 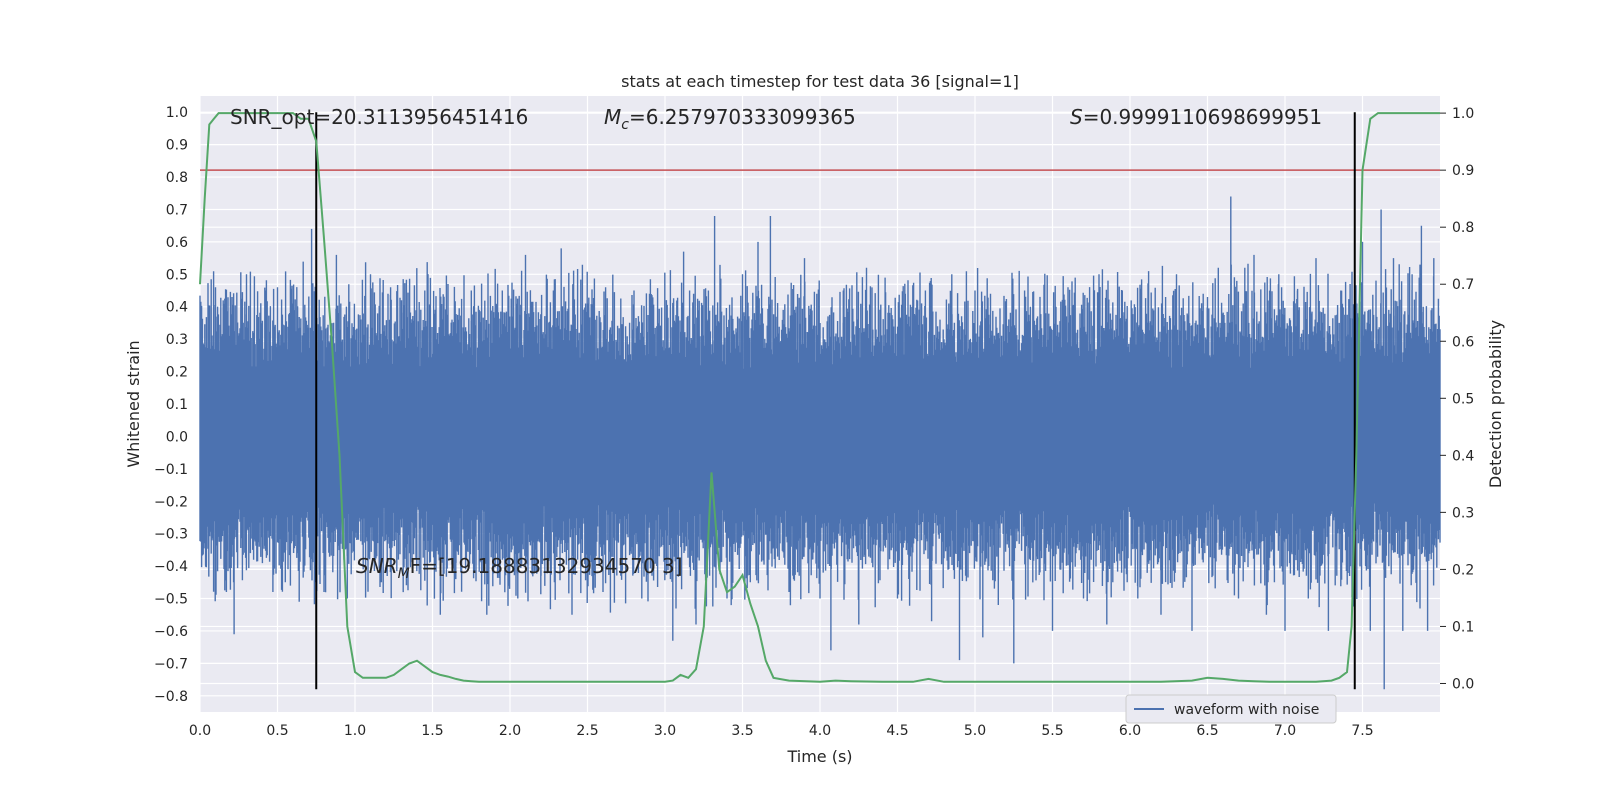 What do you see at coordinates (1246, 710) in the screenshot?
I see `legend-entry: waveform with noise` at bounding box center [1246, 710].